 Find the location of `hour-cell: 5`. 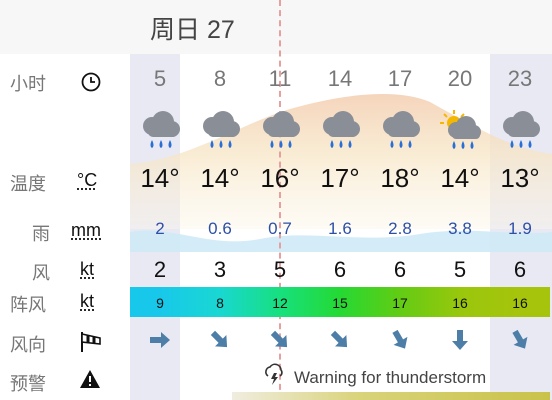

hour-cell: 5 is located at coordinates (160, 78).